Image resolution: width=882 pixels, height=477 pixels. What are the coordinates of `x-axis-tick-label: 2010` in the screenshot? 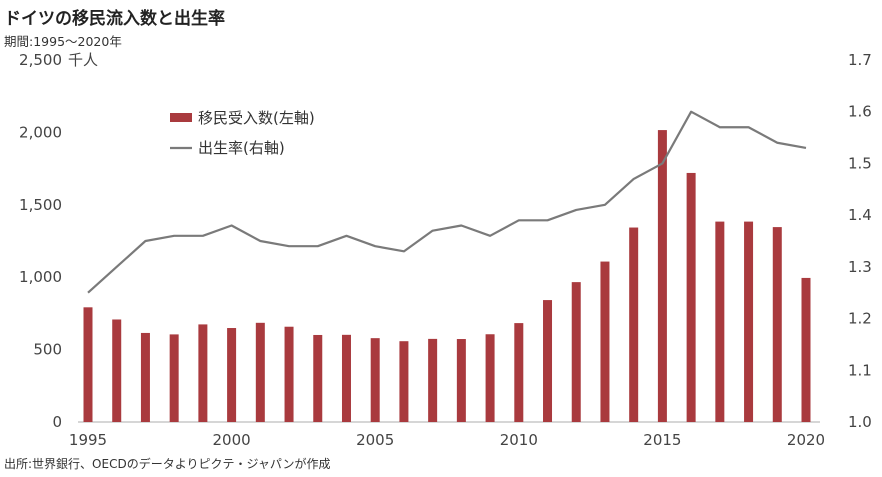 It's located at (519, 440).